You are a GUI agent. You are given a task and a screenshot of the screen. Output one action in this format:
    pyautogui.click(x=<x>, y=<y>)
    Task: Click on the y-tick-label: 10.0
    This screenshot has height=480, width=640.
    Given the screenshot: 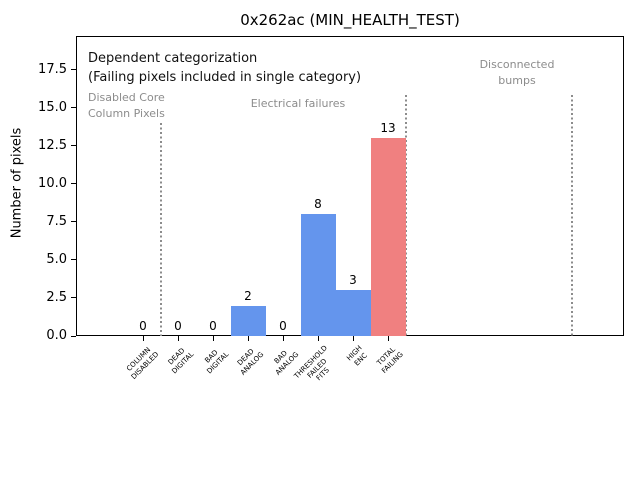 What is the action you would take?
    pyautogui.click(x=52, y=183)
    